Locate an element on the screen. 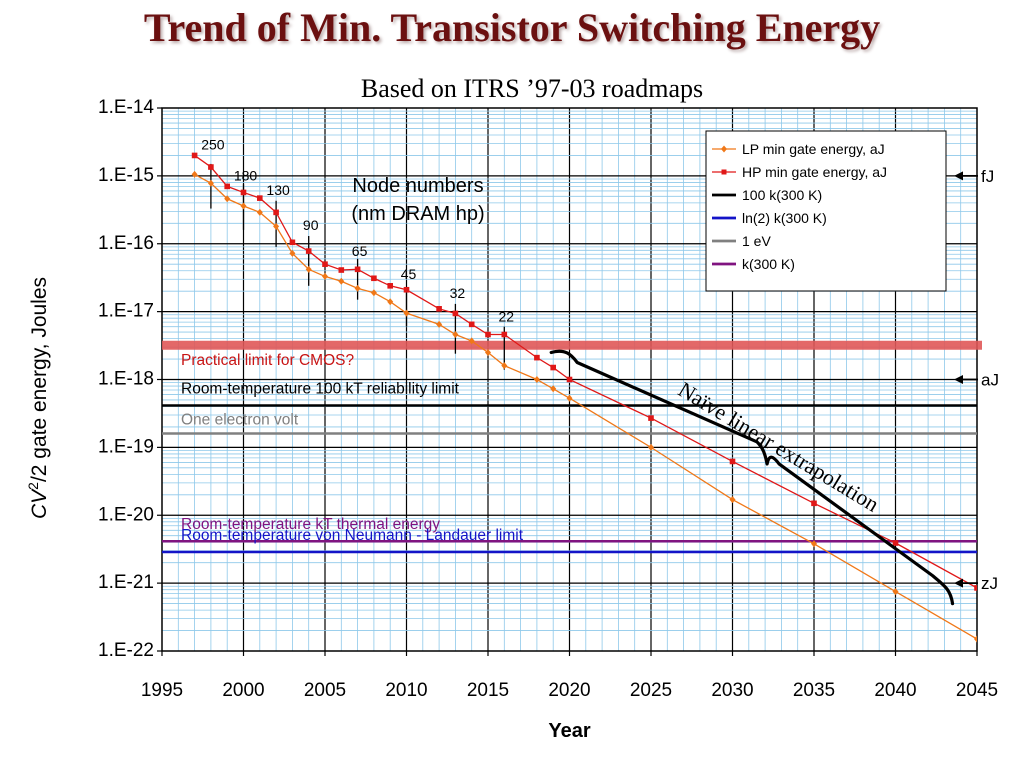  extrapolation-bracket: Naïve linear extrapolation is located at coordinates (752, 477).